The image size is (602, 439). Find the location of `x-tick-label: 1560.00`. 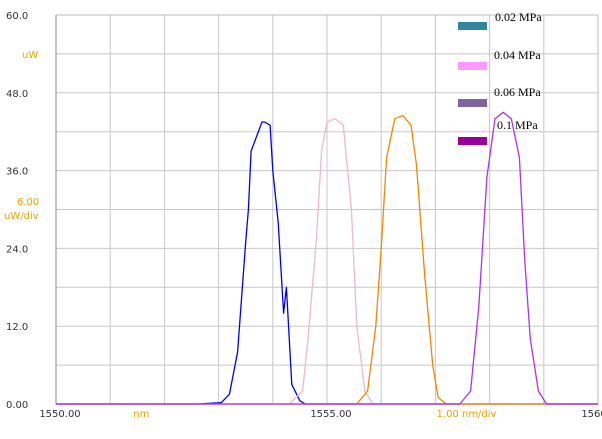

x-tick-label: 1560.00 is located at coordinates (591, 414).